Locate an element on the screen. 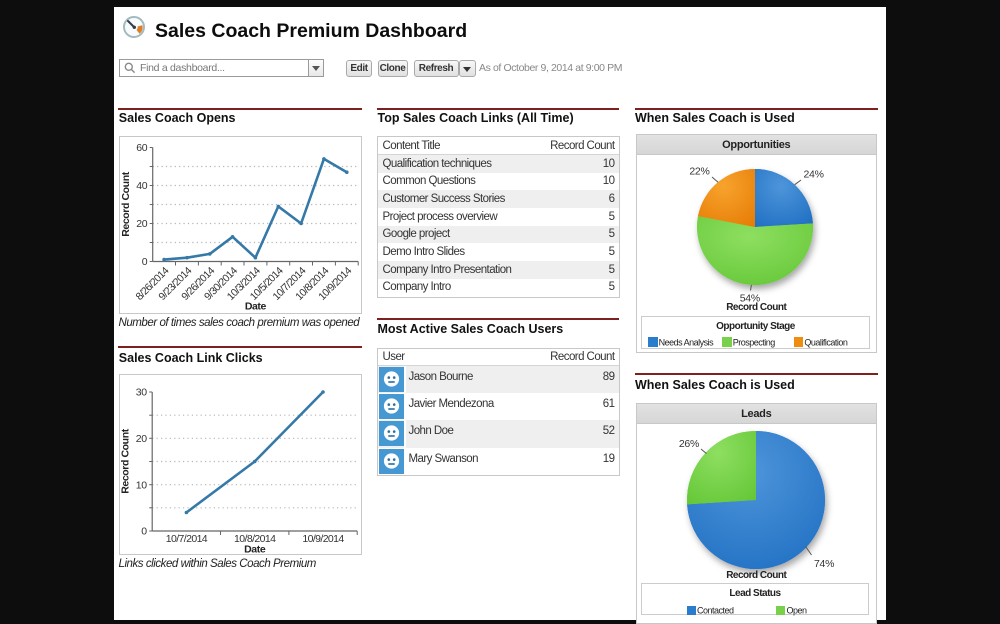  svg-text: 26% is located at coordinates (689, 444).